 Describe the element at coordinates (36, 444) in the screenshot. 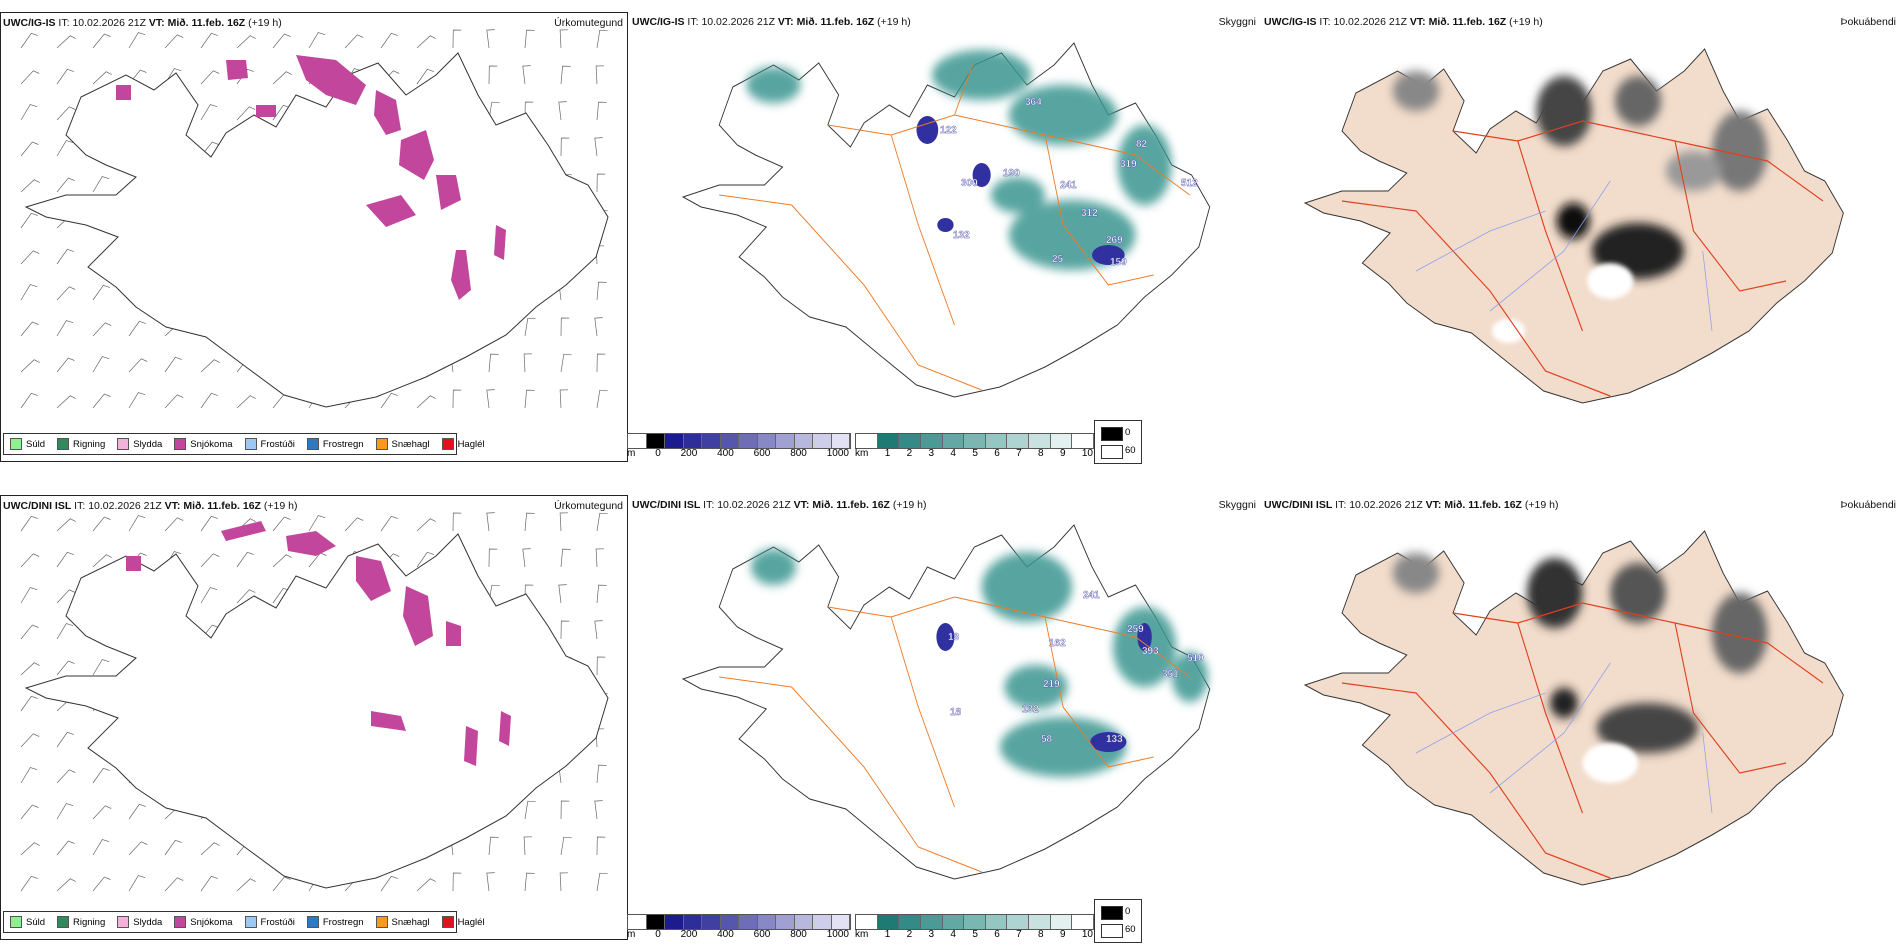

I see `legend-label: Súld` at that location.